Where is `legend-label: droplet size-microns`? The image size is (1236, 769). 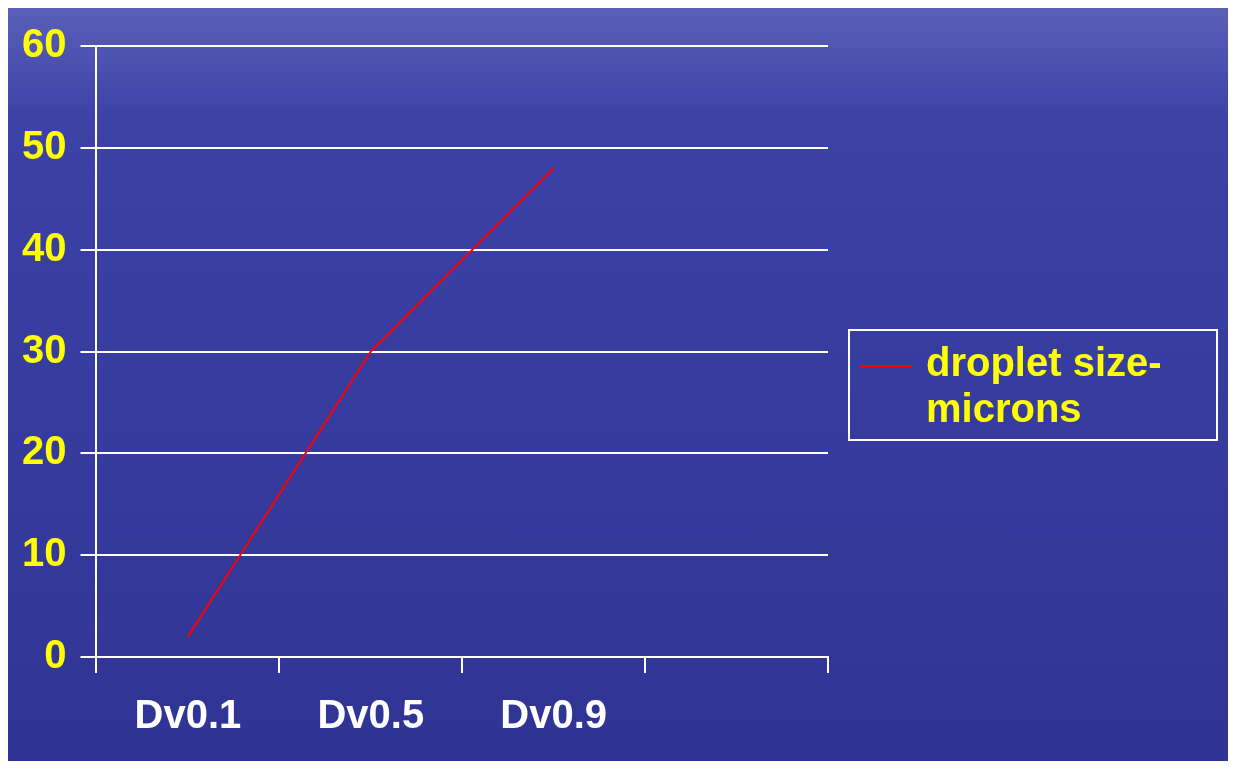 legend-label: droplet size-microns is located at coordinates (1044, 384).